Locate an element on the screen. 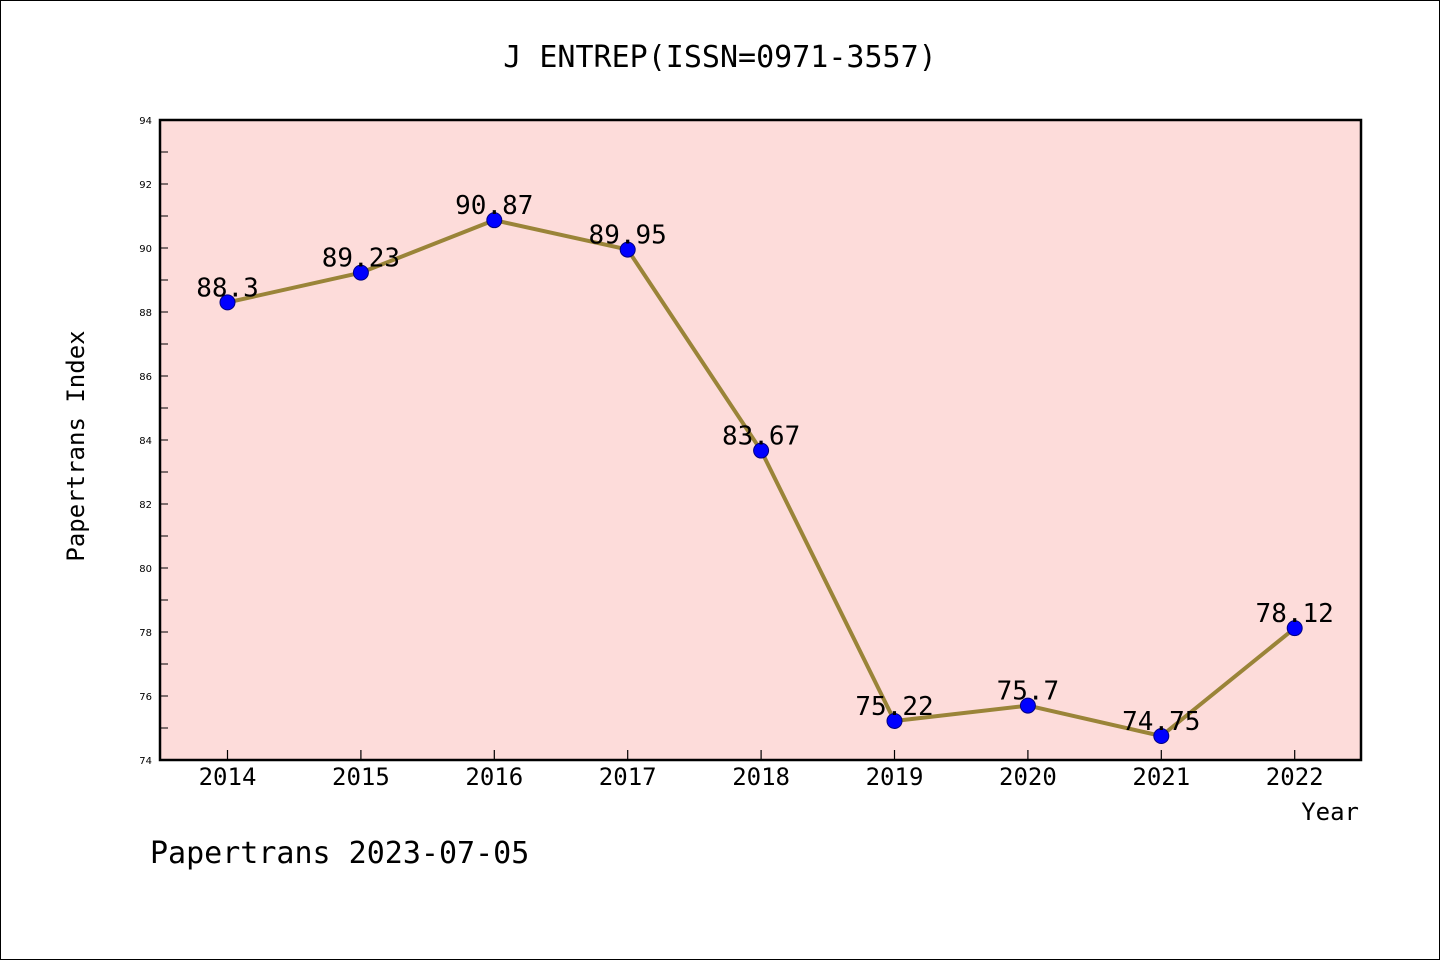 Image resolution: width=1440 pixels, height=960 pixels. data-label: 89.95 is located at coordinates (628, 236).